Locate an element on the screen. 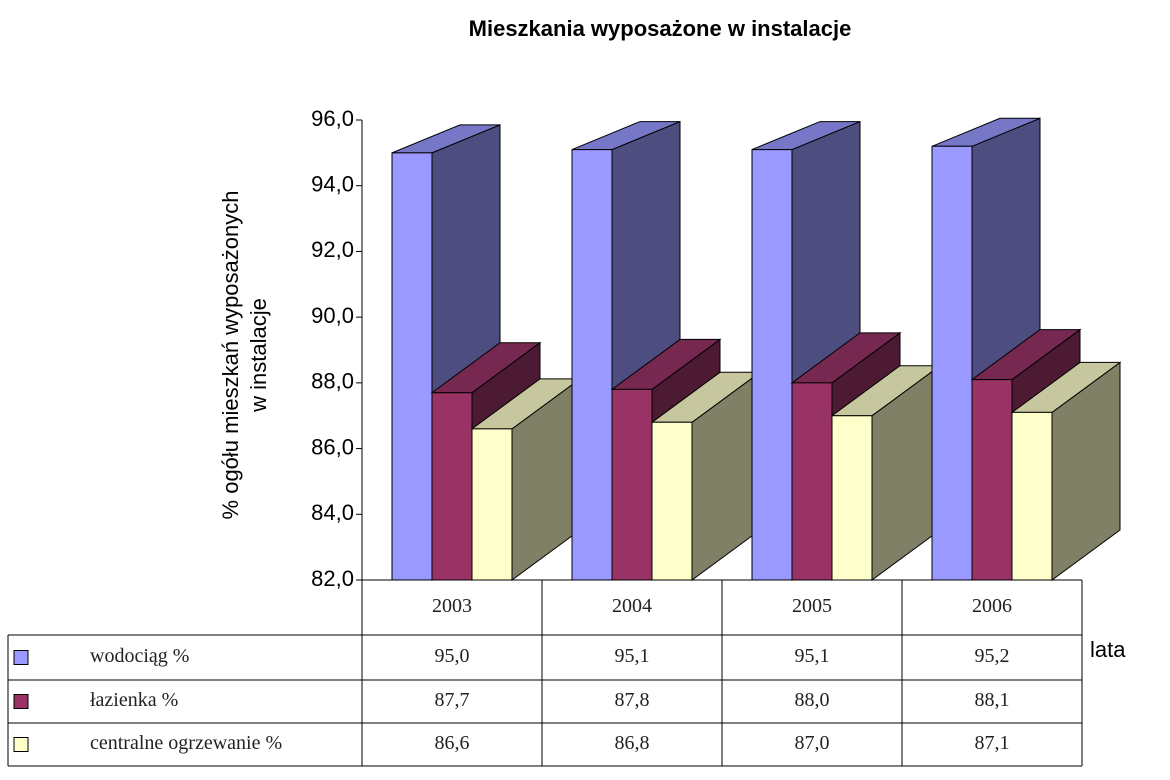 The width and height of the screenshot is (1170, 780). x-tick-label: 2003 is located at coordinates (452, 606).